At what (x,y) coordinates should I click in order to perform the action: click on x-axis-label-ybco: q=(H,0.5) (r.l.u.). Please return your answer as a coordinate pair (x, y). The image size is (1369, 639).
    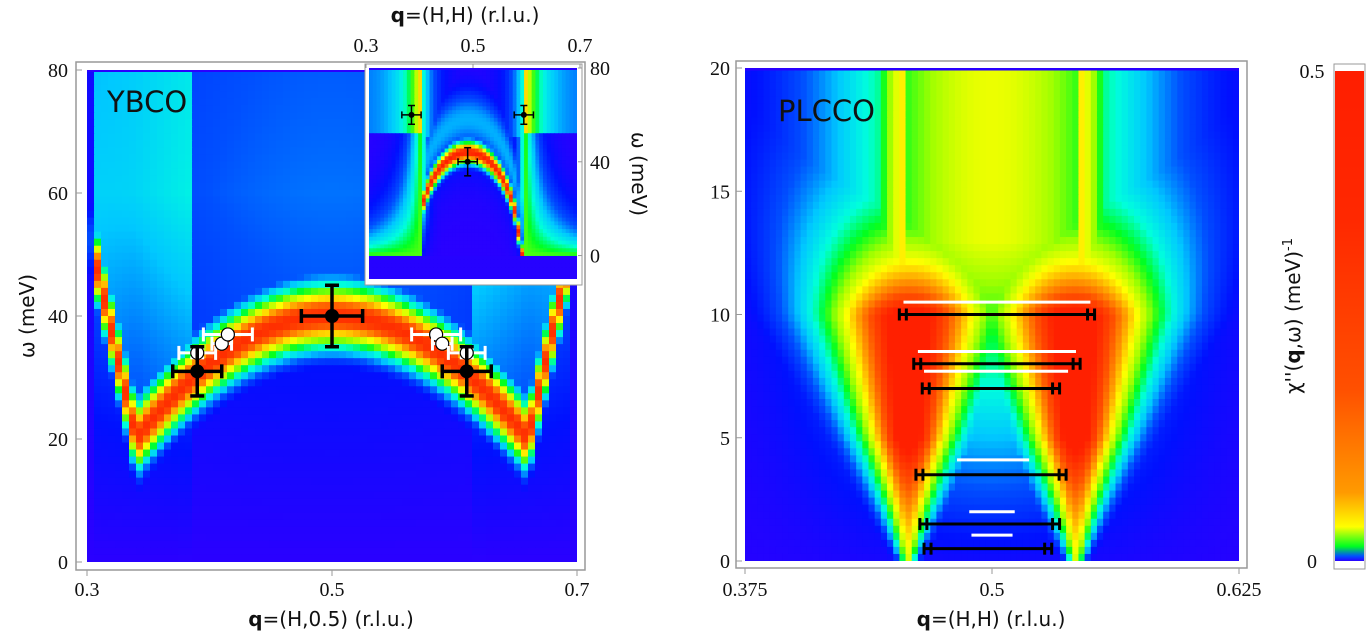
    Looking at the image, I should click on (331, 619).